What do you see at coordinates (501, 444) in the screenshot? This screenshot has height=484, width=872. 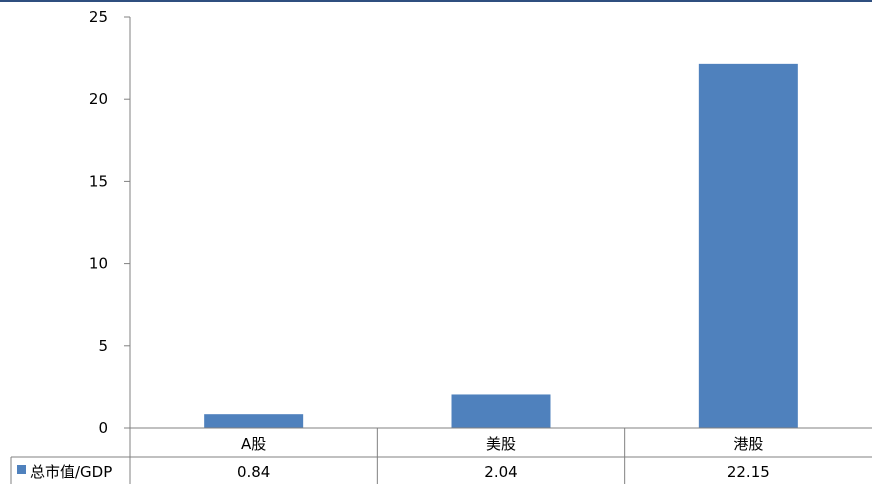 I see `category-label: 美股` at bounding box center [501, 444].